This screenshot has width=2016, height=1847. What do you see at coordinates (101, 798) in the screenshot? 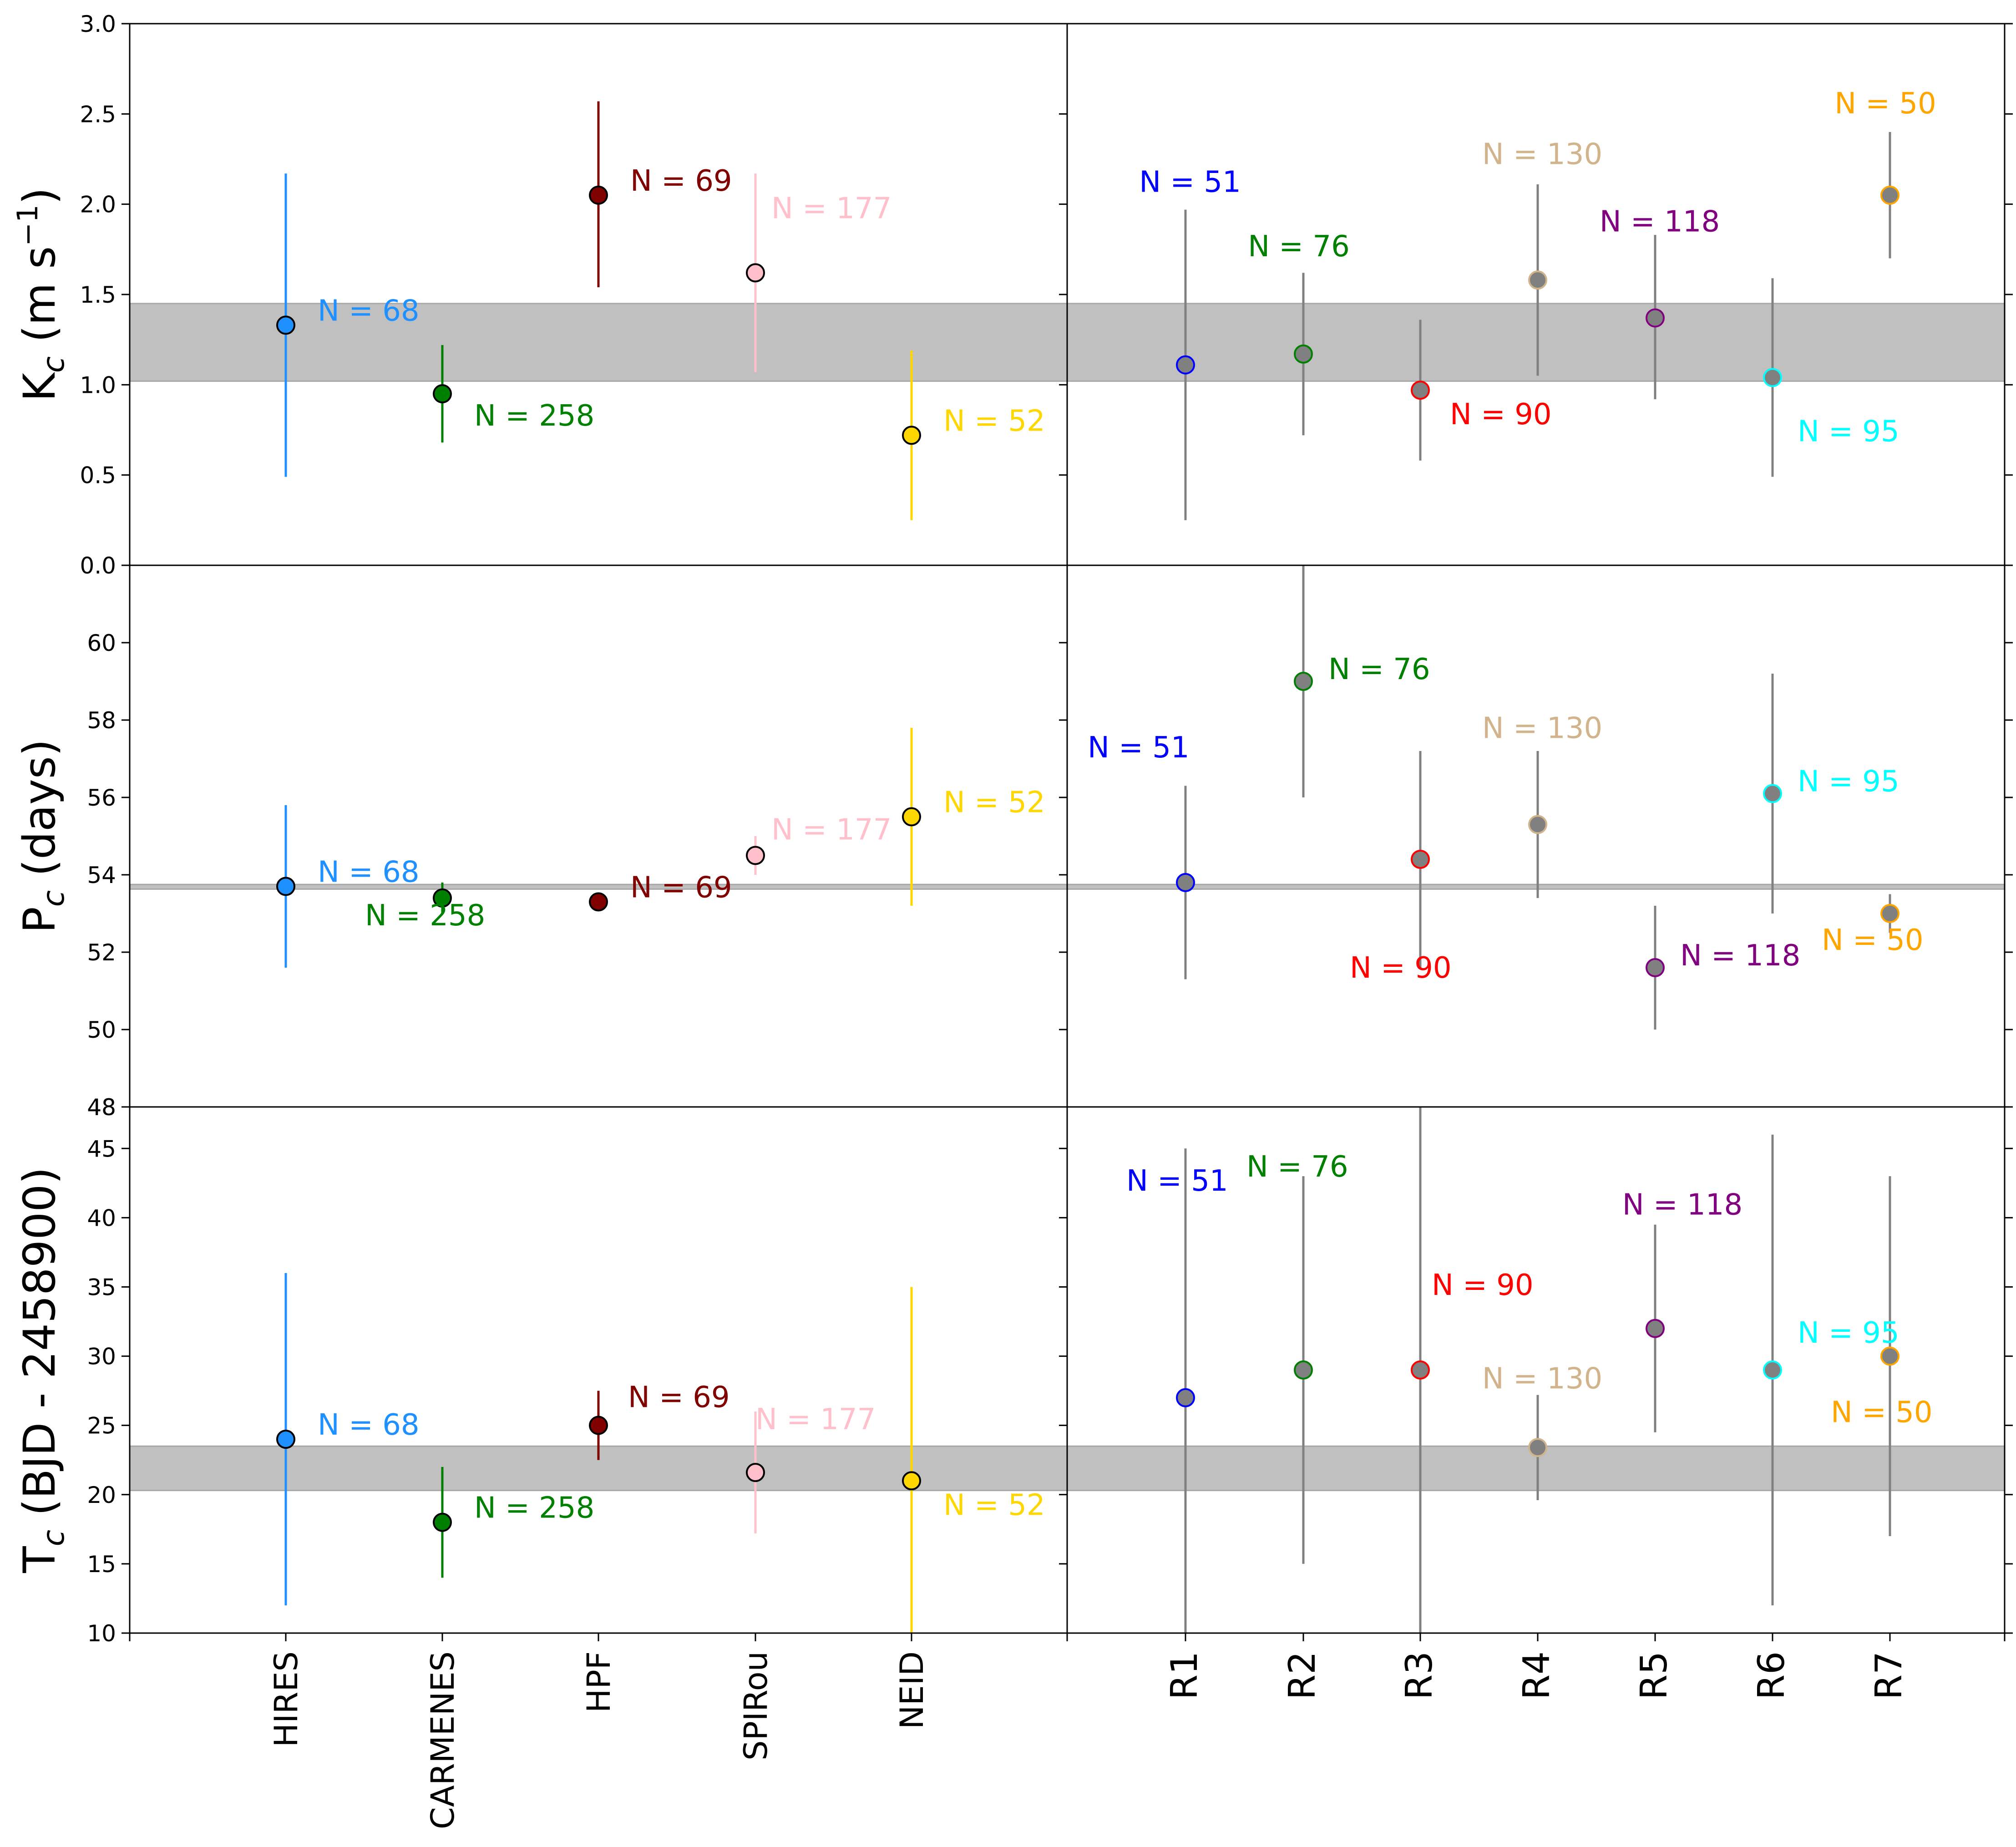
I see `y-tick-label: 56` at bounding box center [101, 798].